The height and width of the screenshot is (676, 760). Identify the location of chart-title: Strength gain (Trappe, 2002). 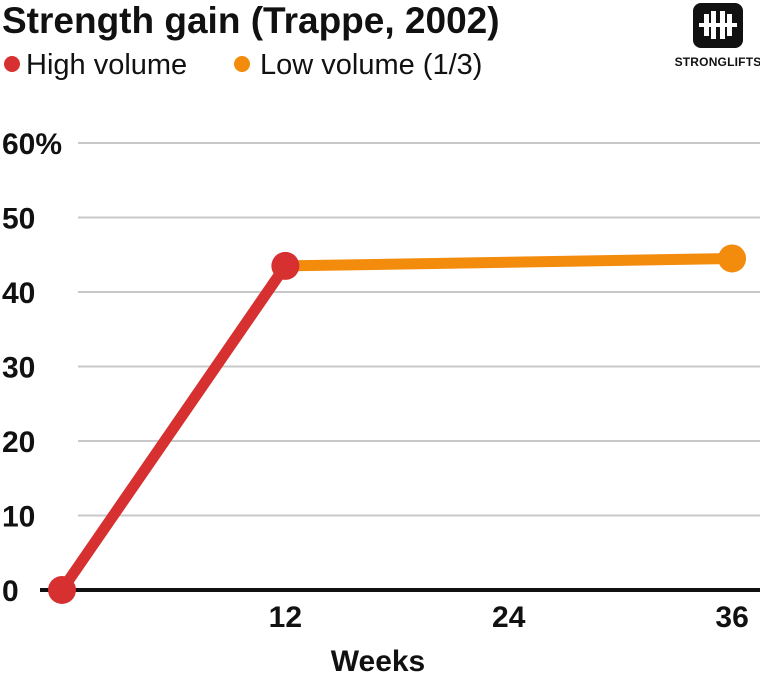
(251, 20).